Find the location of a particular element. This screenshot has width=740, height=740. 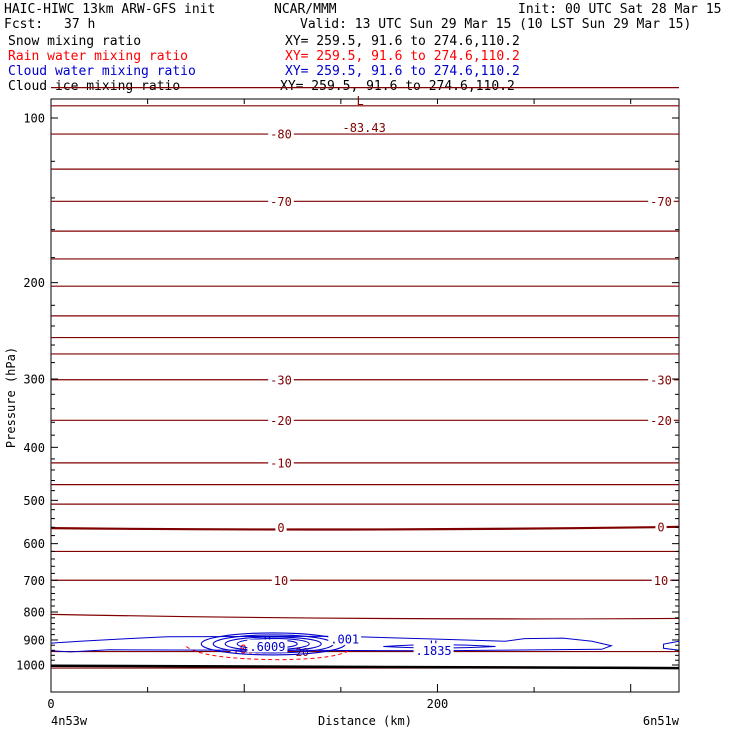

isotherm-label--20-a: -20 is located at coordinates (281, 421).